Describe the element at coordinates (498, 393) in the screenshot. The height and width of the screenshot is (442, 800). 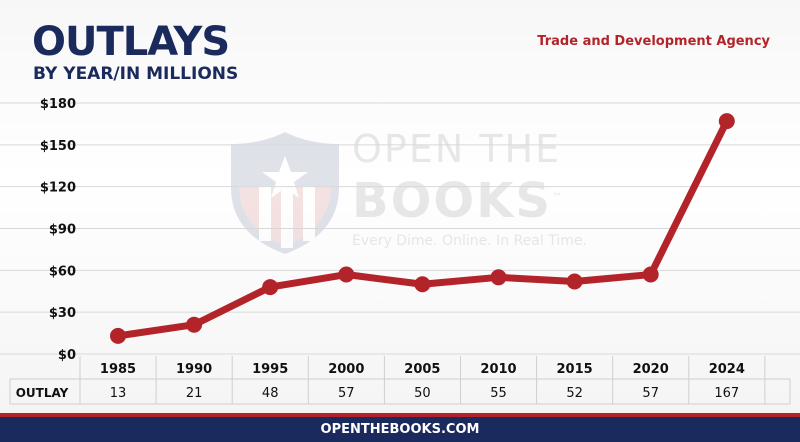
I see `table-cell-value: 55` at that location.